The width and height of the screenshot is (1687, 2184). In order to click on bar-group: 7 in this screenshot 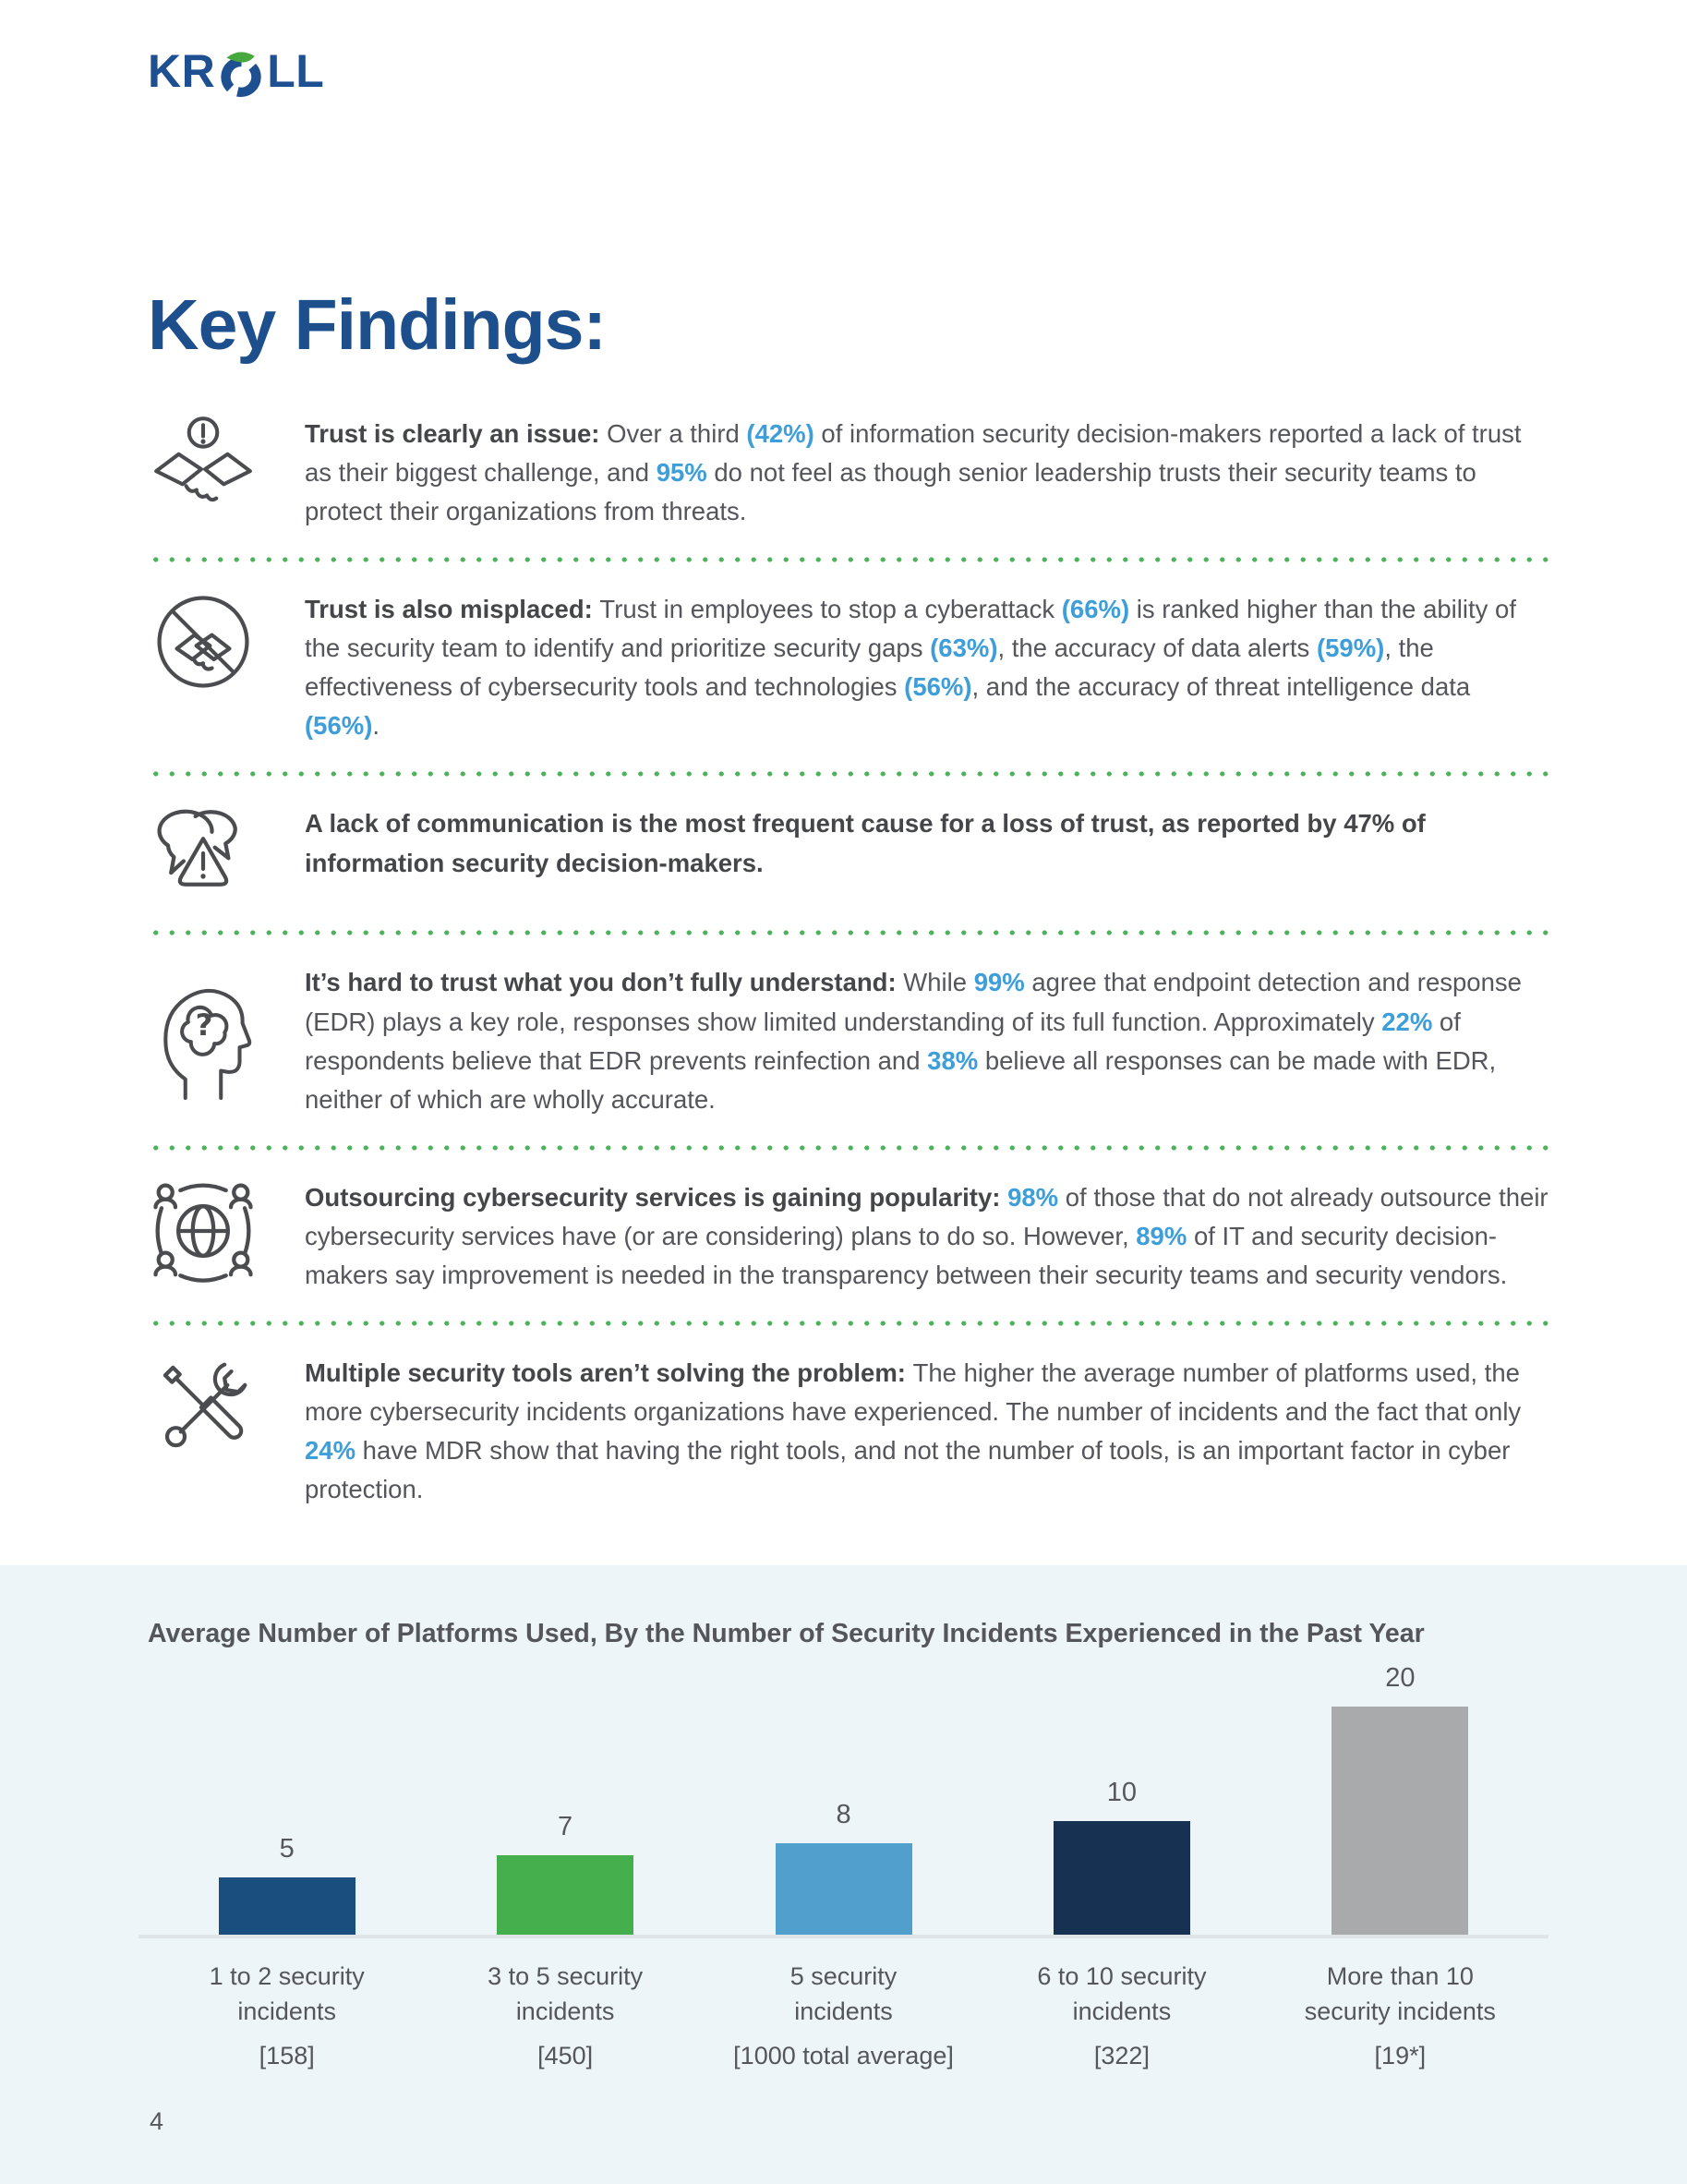, I will do `click(565, 1873)`.